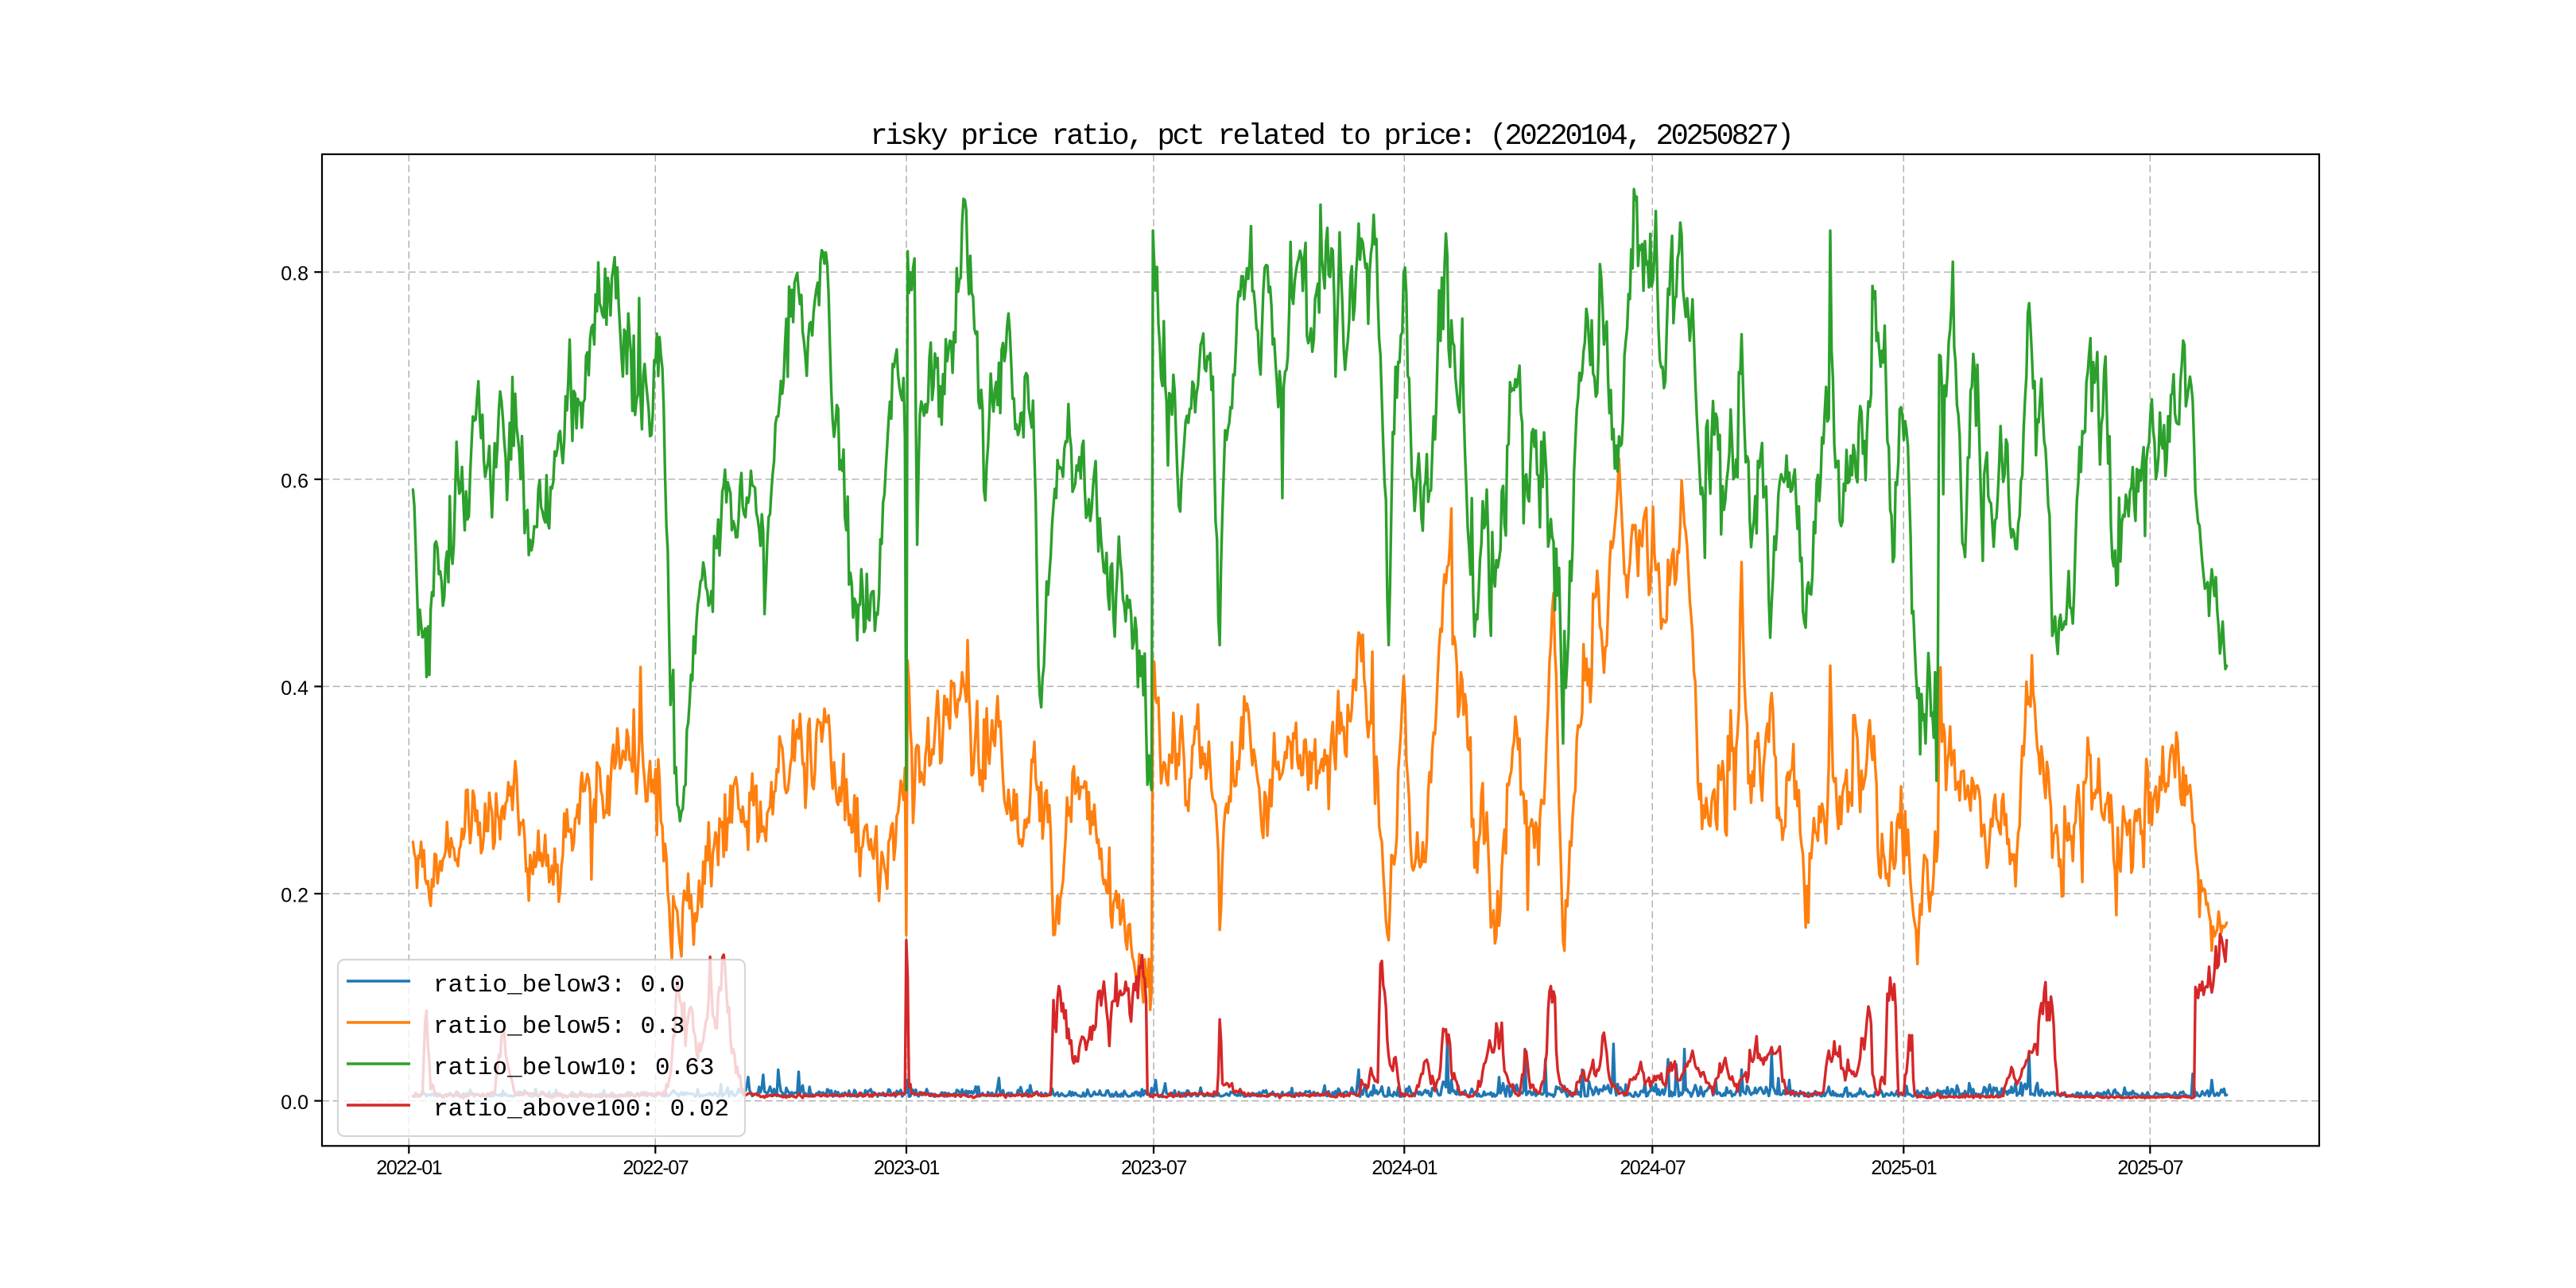  What do you see at coordinates (1154, 1168) in the screenshot?
I see `svg-text: 2023-07` at bounding box center [1154, 1168].